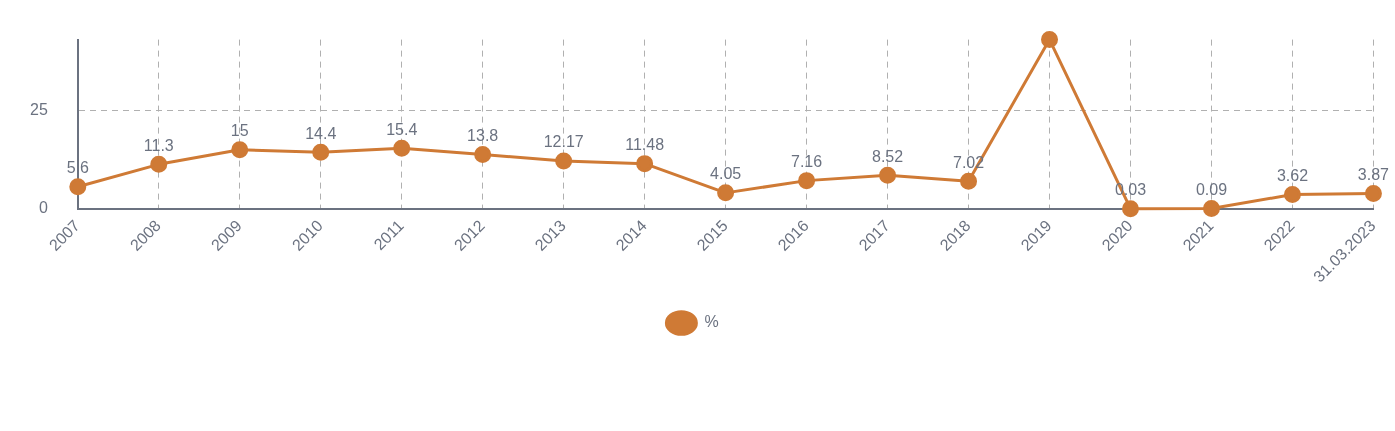 This screenshot has width=1395, height=431. Describe the element at coordinates (711, 322) in the screenshot. I see `legend-label: %` at that location.